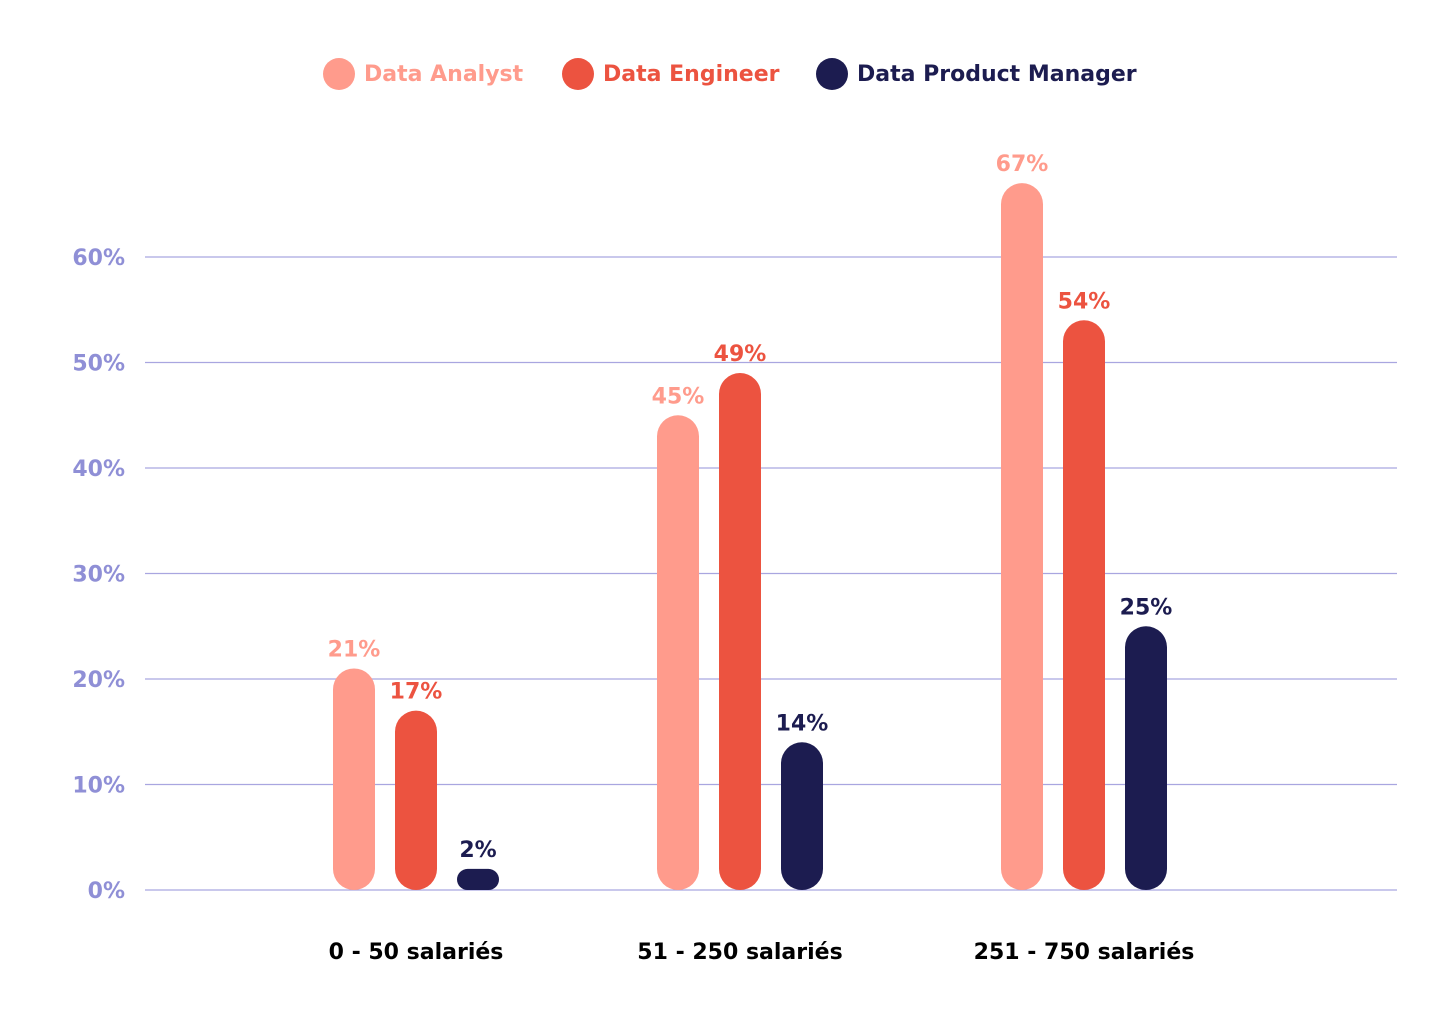 The image size is (1456, 1030). Describe the element at coordinates (416, 692) in the screenshot. I see `value-label: 17%` at that location.